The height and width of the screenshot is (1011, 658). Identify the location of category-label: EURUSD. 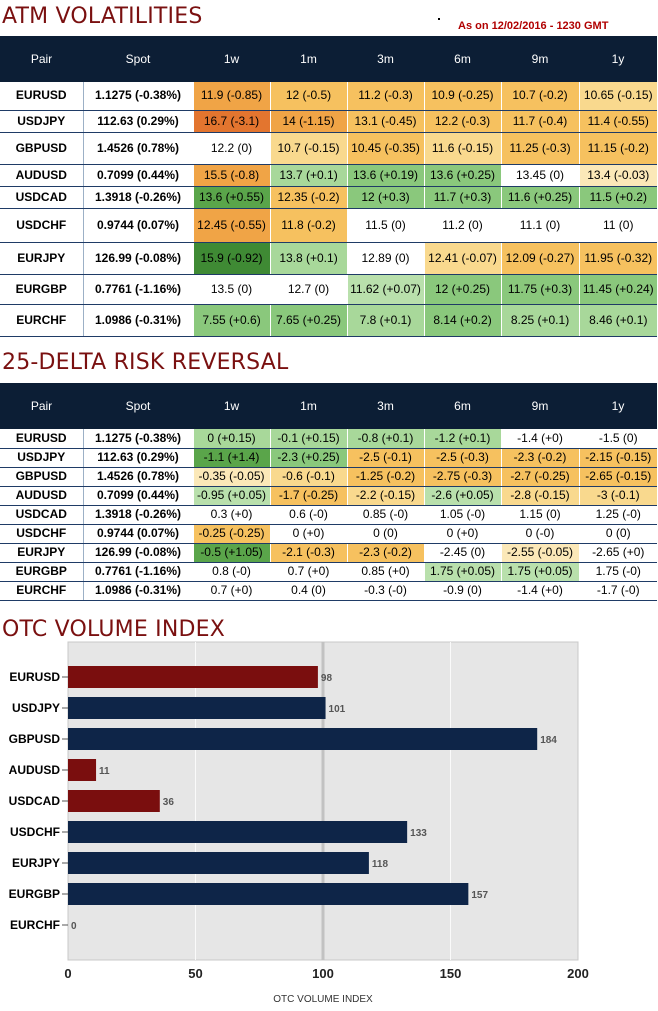
(34, 677).